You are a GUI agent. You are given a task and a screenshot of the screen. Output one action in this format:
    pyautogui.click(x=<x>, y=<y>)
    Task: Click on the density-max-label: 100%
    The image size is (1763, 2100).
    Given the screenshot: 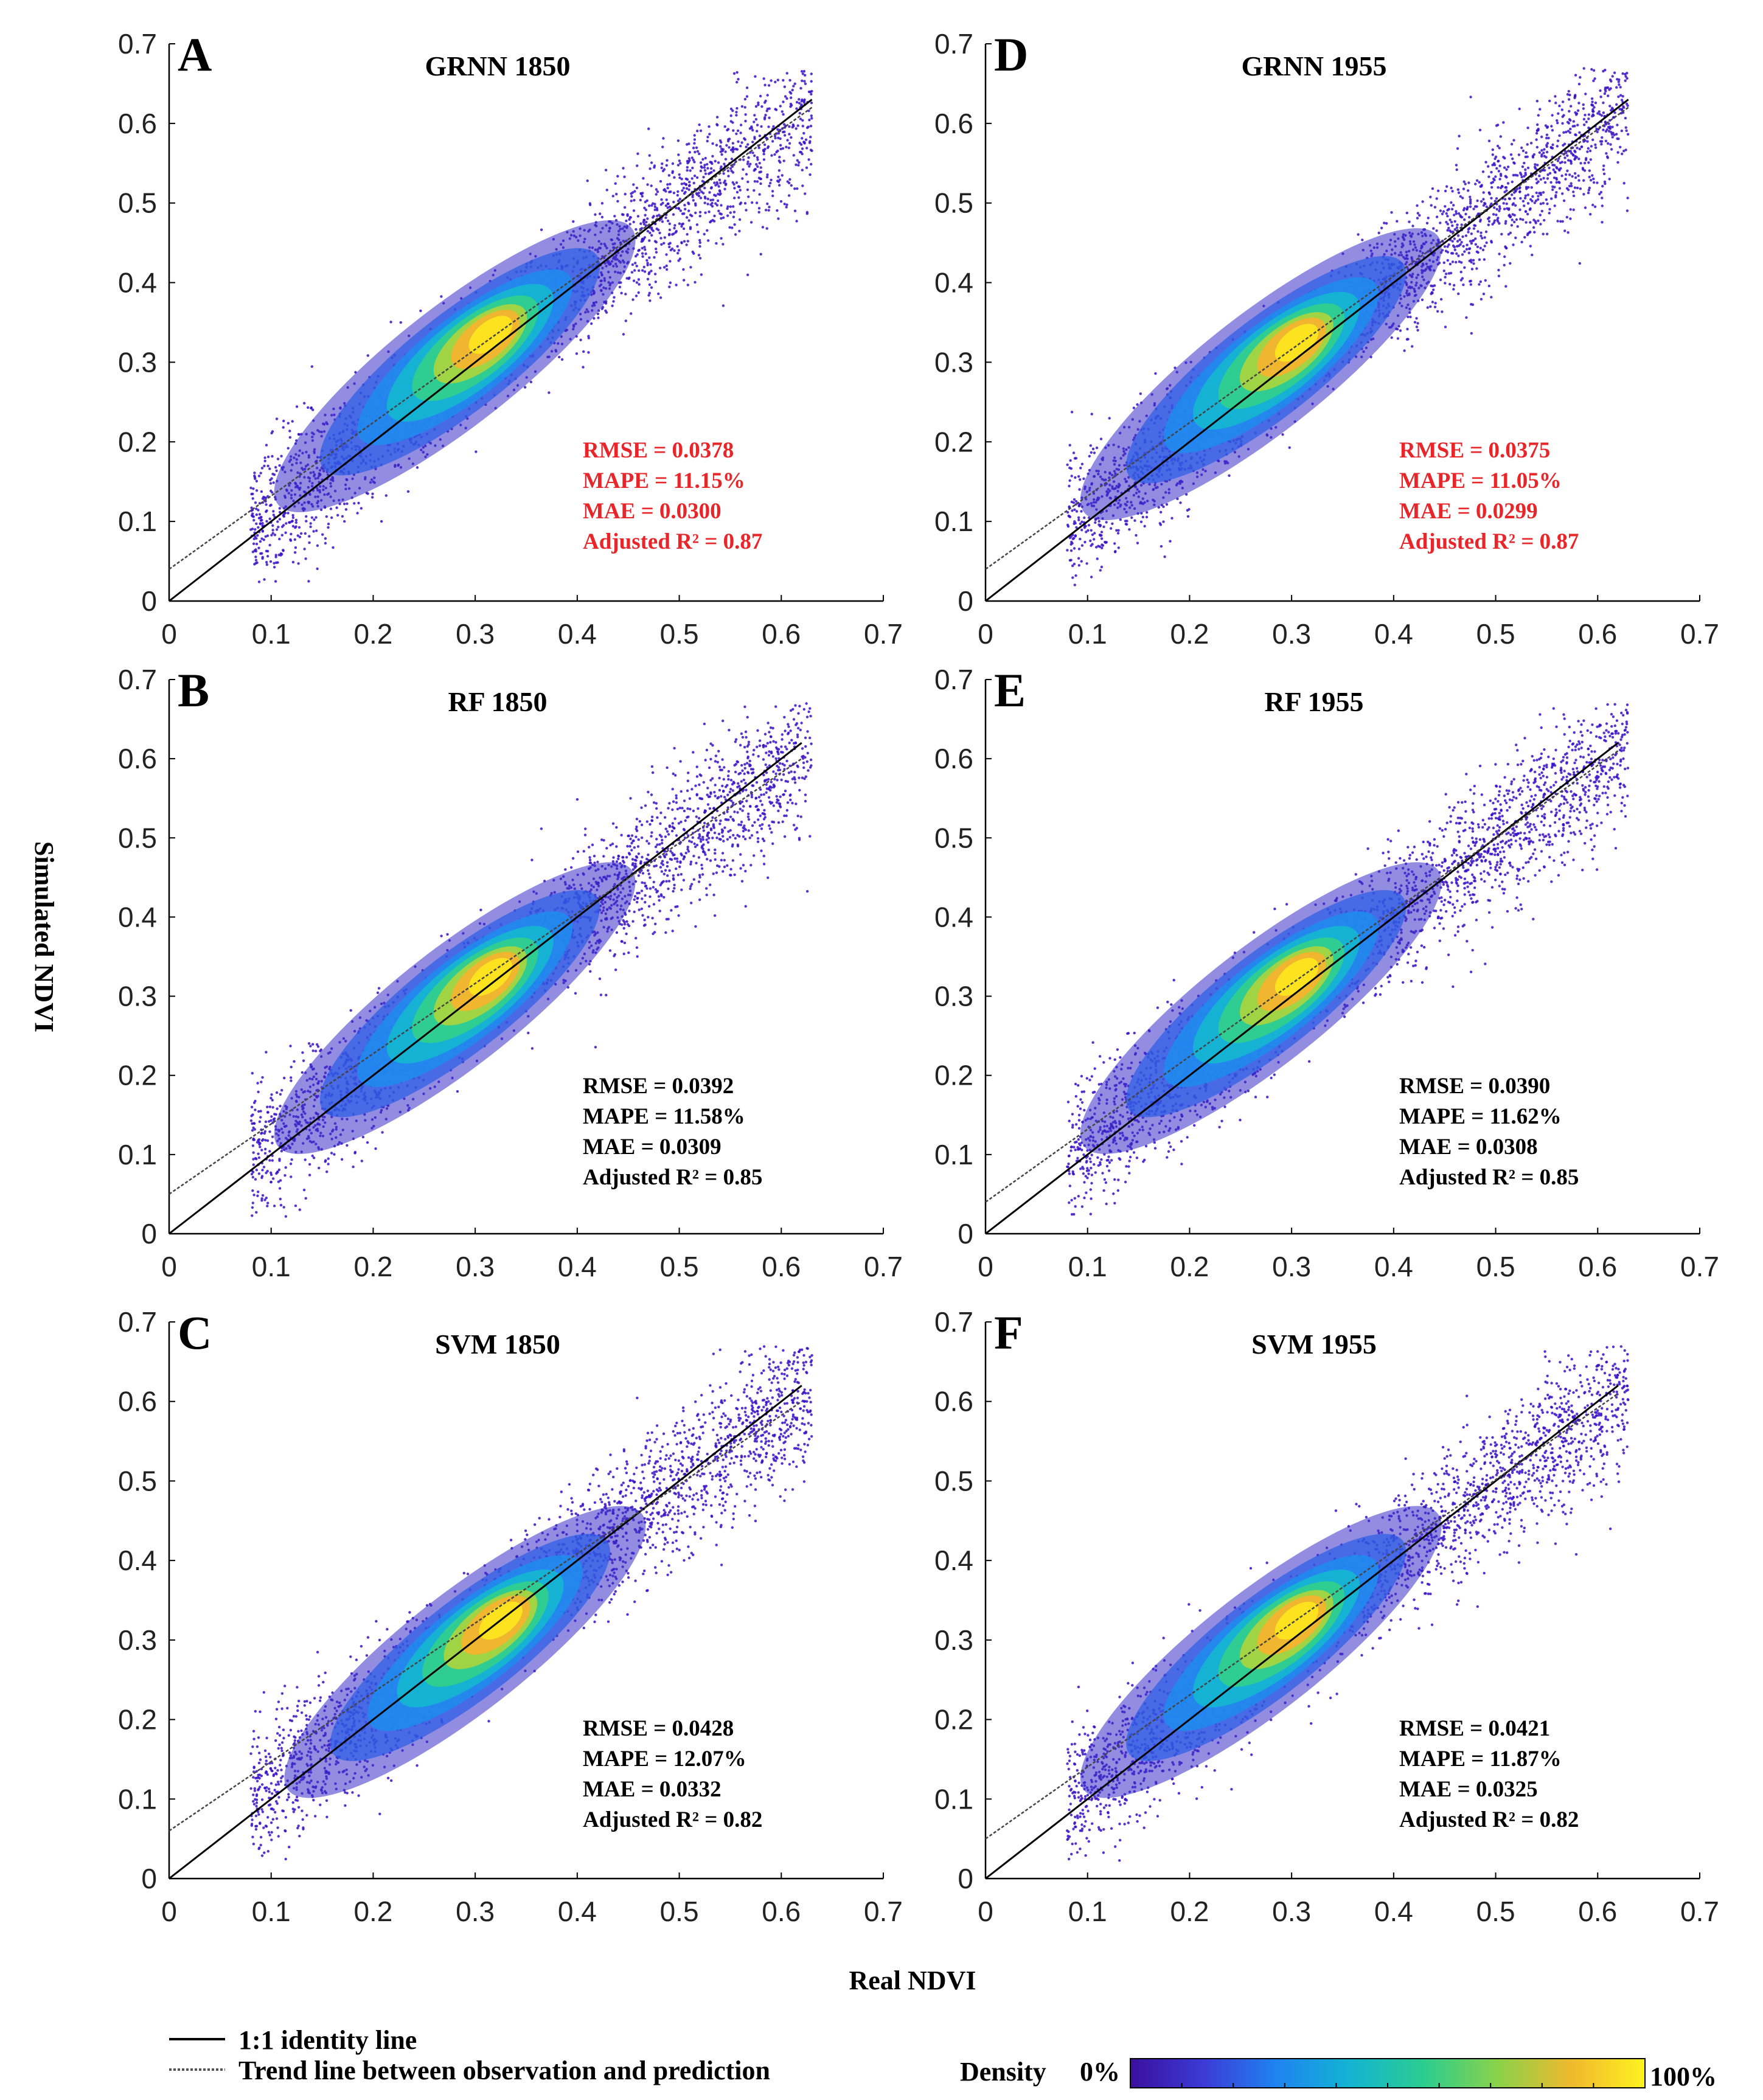 What is the action you would take?
    pyautogui.click(x=1683, y=2076)
    